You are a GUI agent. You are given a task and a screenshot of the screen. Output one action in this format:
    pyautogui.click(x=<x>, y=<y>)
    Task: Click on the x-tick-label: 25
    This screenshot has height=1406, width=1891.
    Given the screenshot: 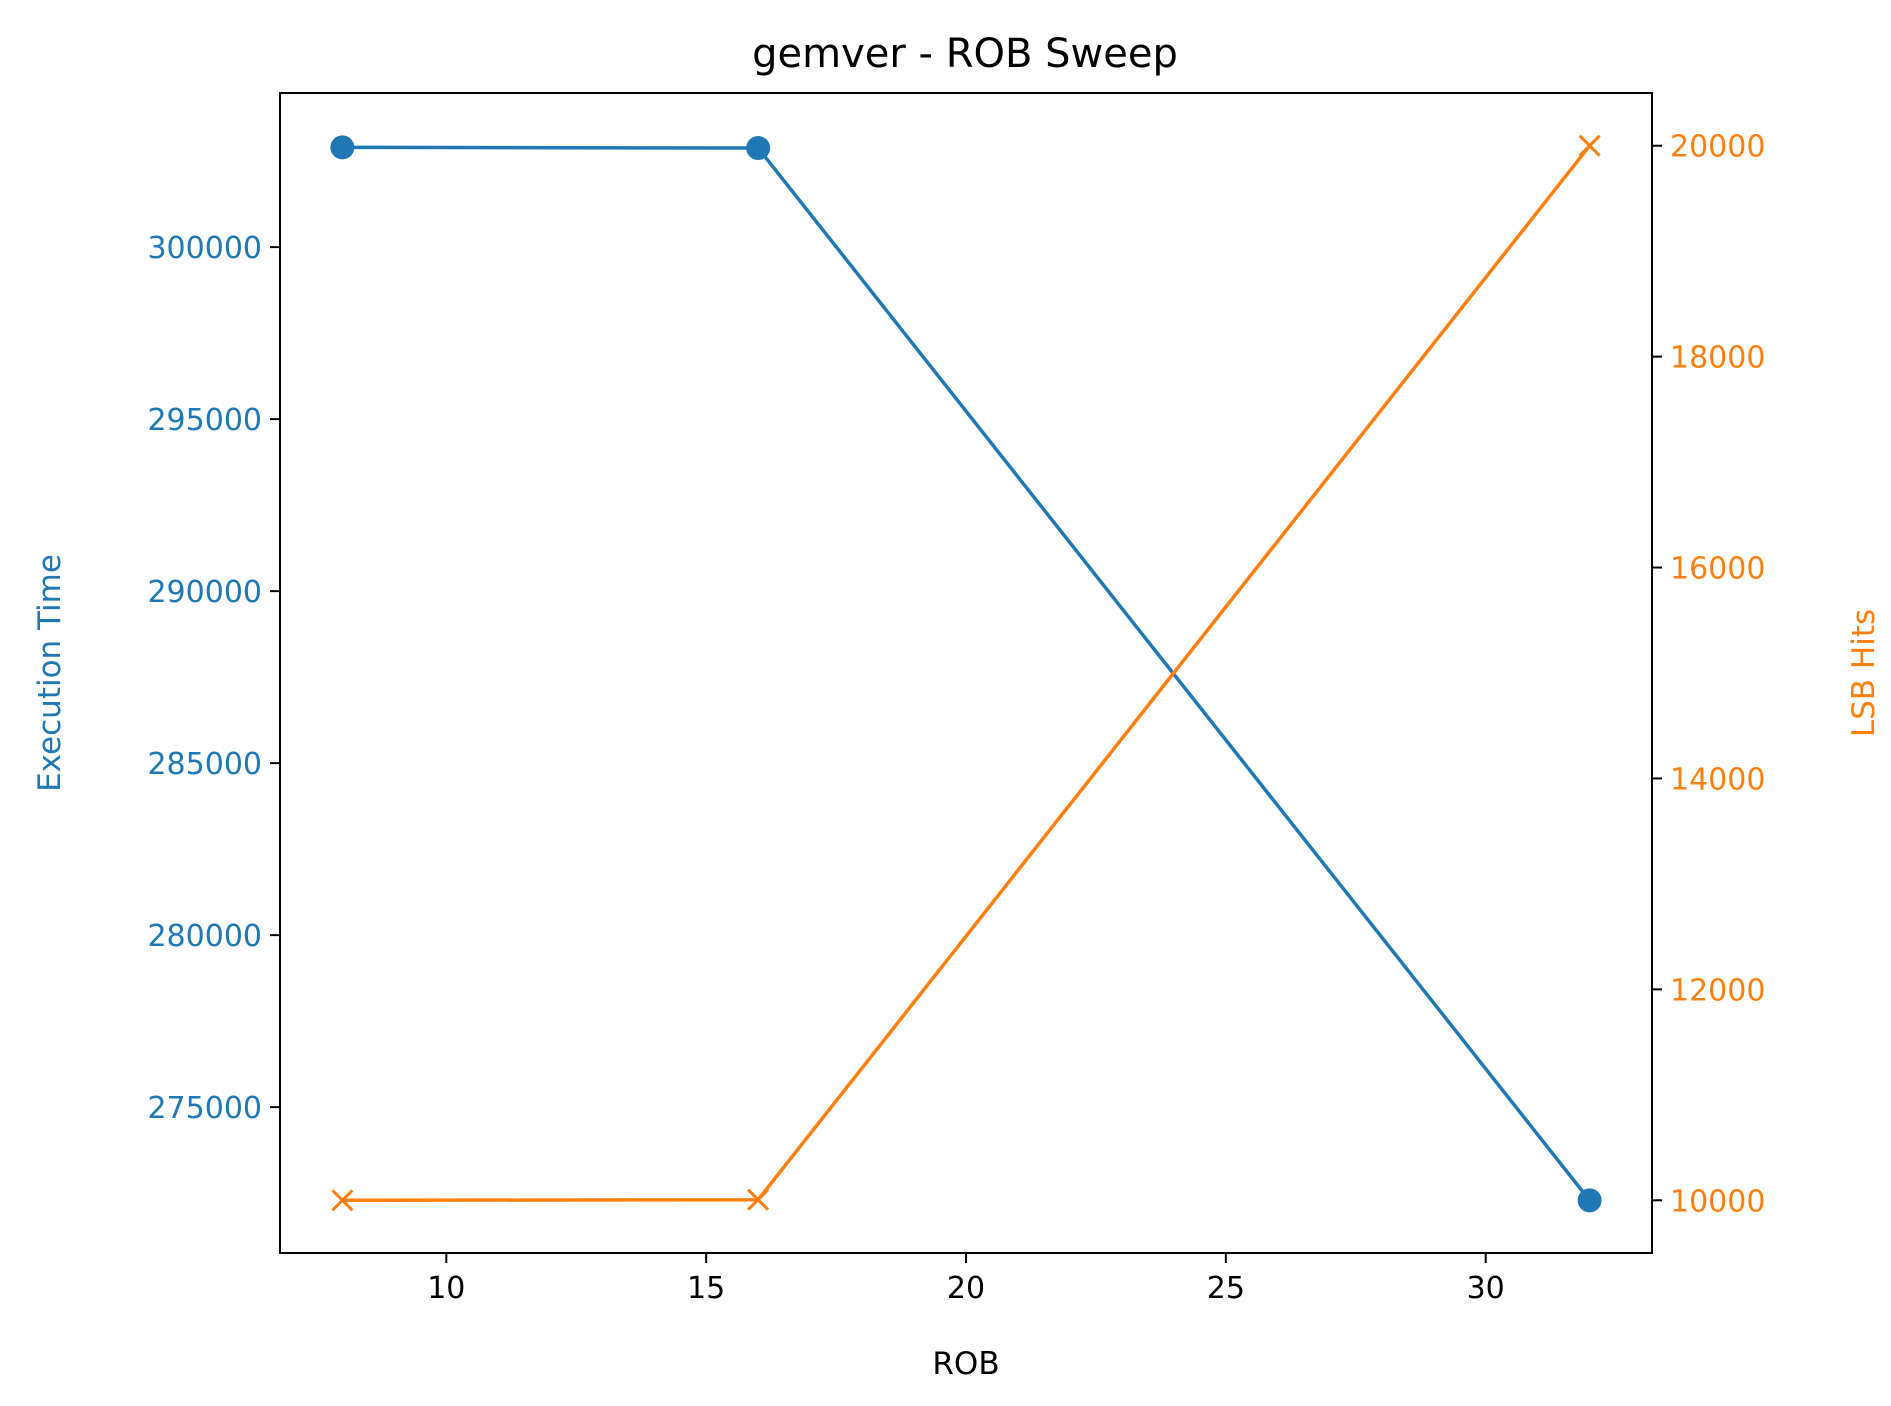 What is the action you would take?
    pyautogui.click(x=1226, y=1288)
    